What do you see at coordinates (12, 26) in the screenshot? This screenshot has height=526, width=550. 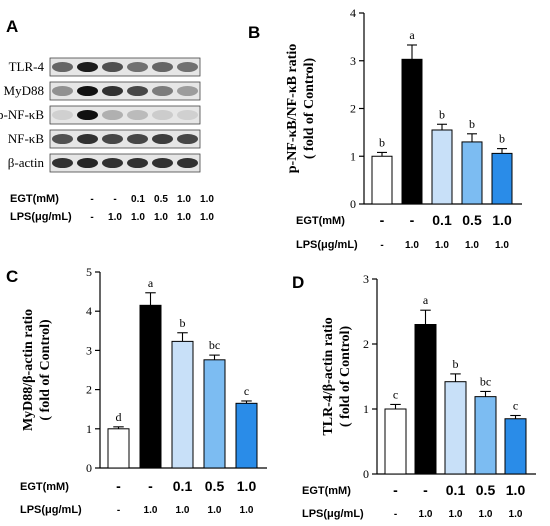 I see `panel-letter-a: A` at bounding box center [12, 26].